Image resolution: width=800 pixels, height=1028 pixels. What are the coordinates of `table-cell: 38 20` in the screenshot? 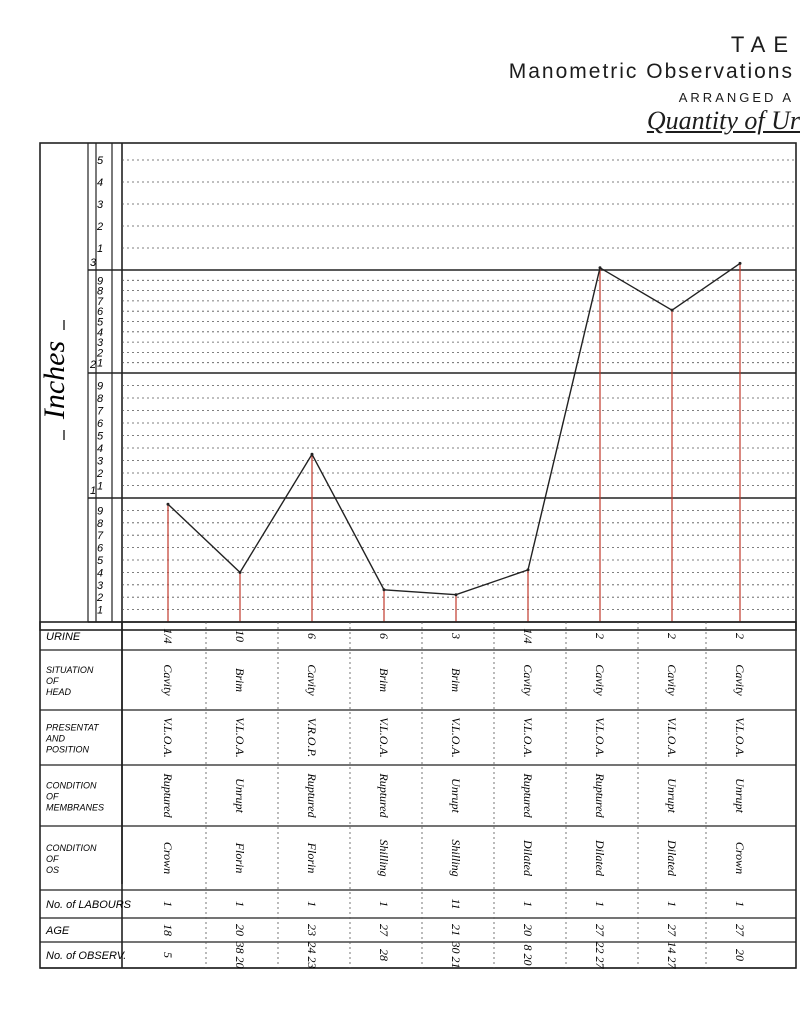 It's located at (240, 955).